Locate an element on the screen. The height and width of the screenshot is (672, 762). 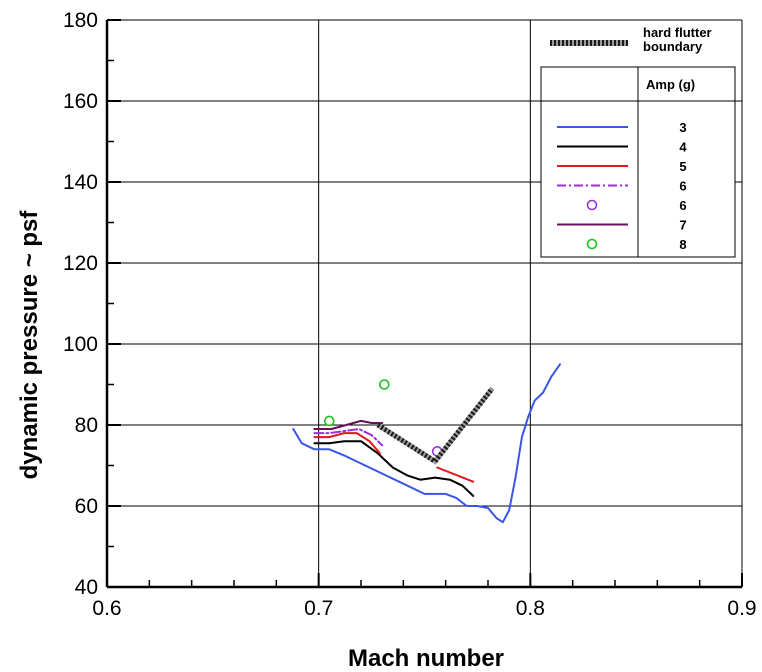
legend-label: 4 is located at coordinates (683, 147).